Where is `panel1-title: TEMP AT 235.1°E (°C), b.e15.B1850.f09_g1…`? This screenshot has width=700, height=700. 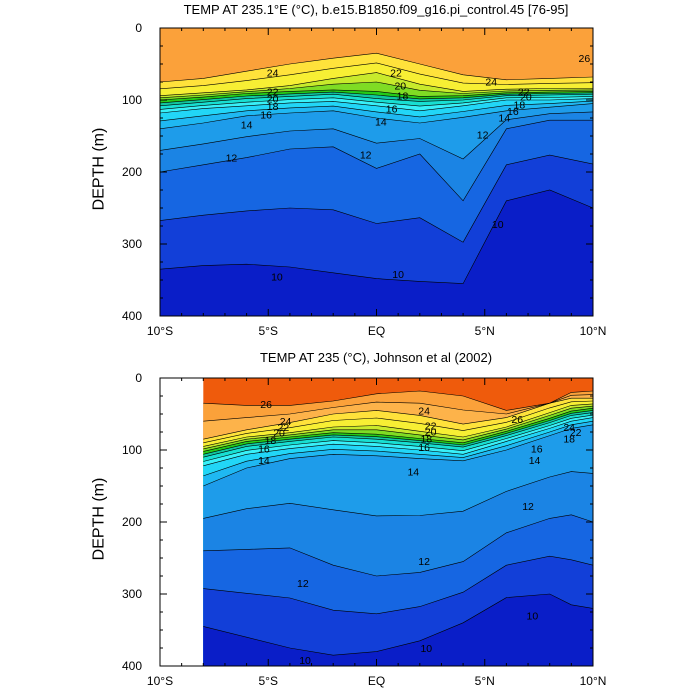 panel1-title: TEMP AT 235.1°E (°C), b.e15.B1850.f09_g1… is located at coordinates (376, 9).